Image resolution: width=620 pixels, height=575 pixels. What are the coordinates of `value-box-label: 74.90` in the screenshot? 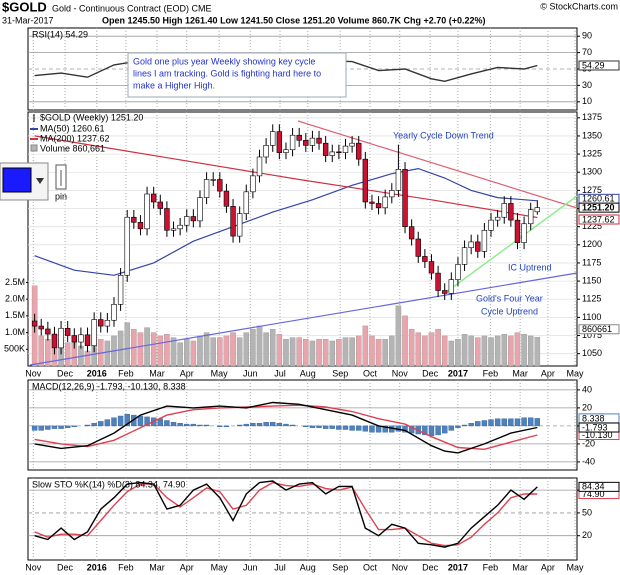 It's located at (593, 494).